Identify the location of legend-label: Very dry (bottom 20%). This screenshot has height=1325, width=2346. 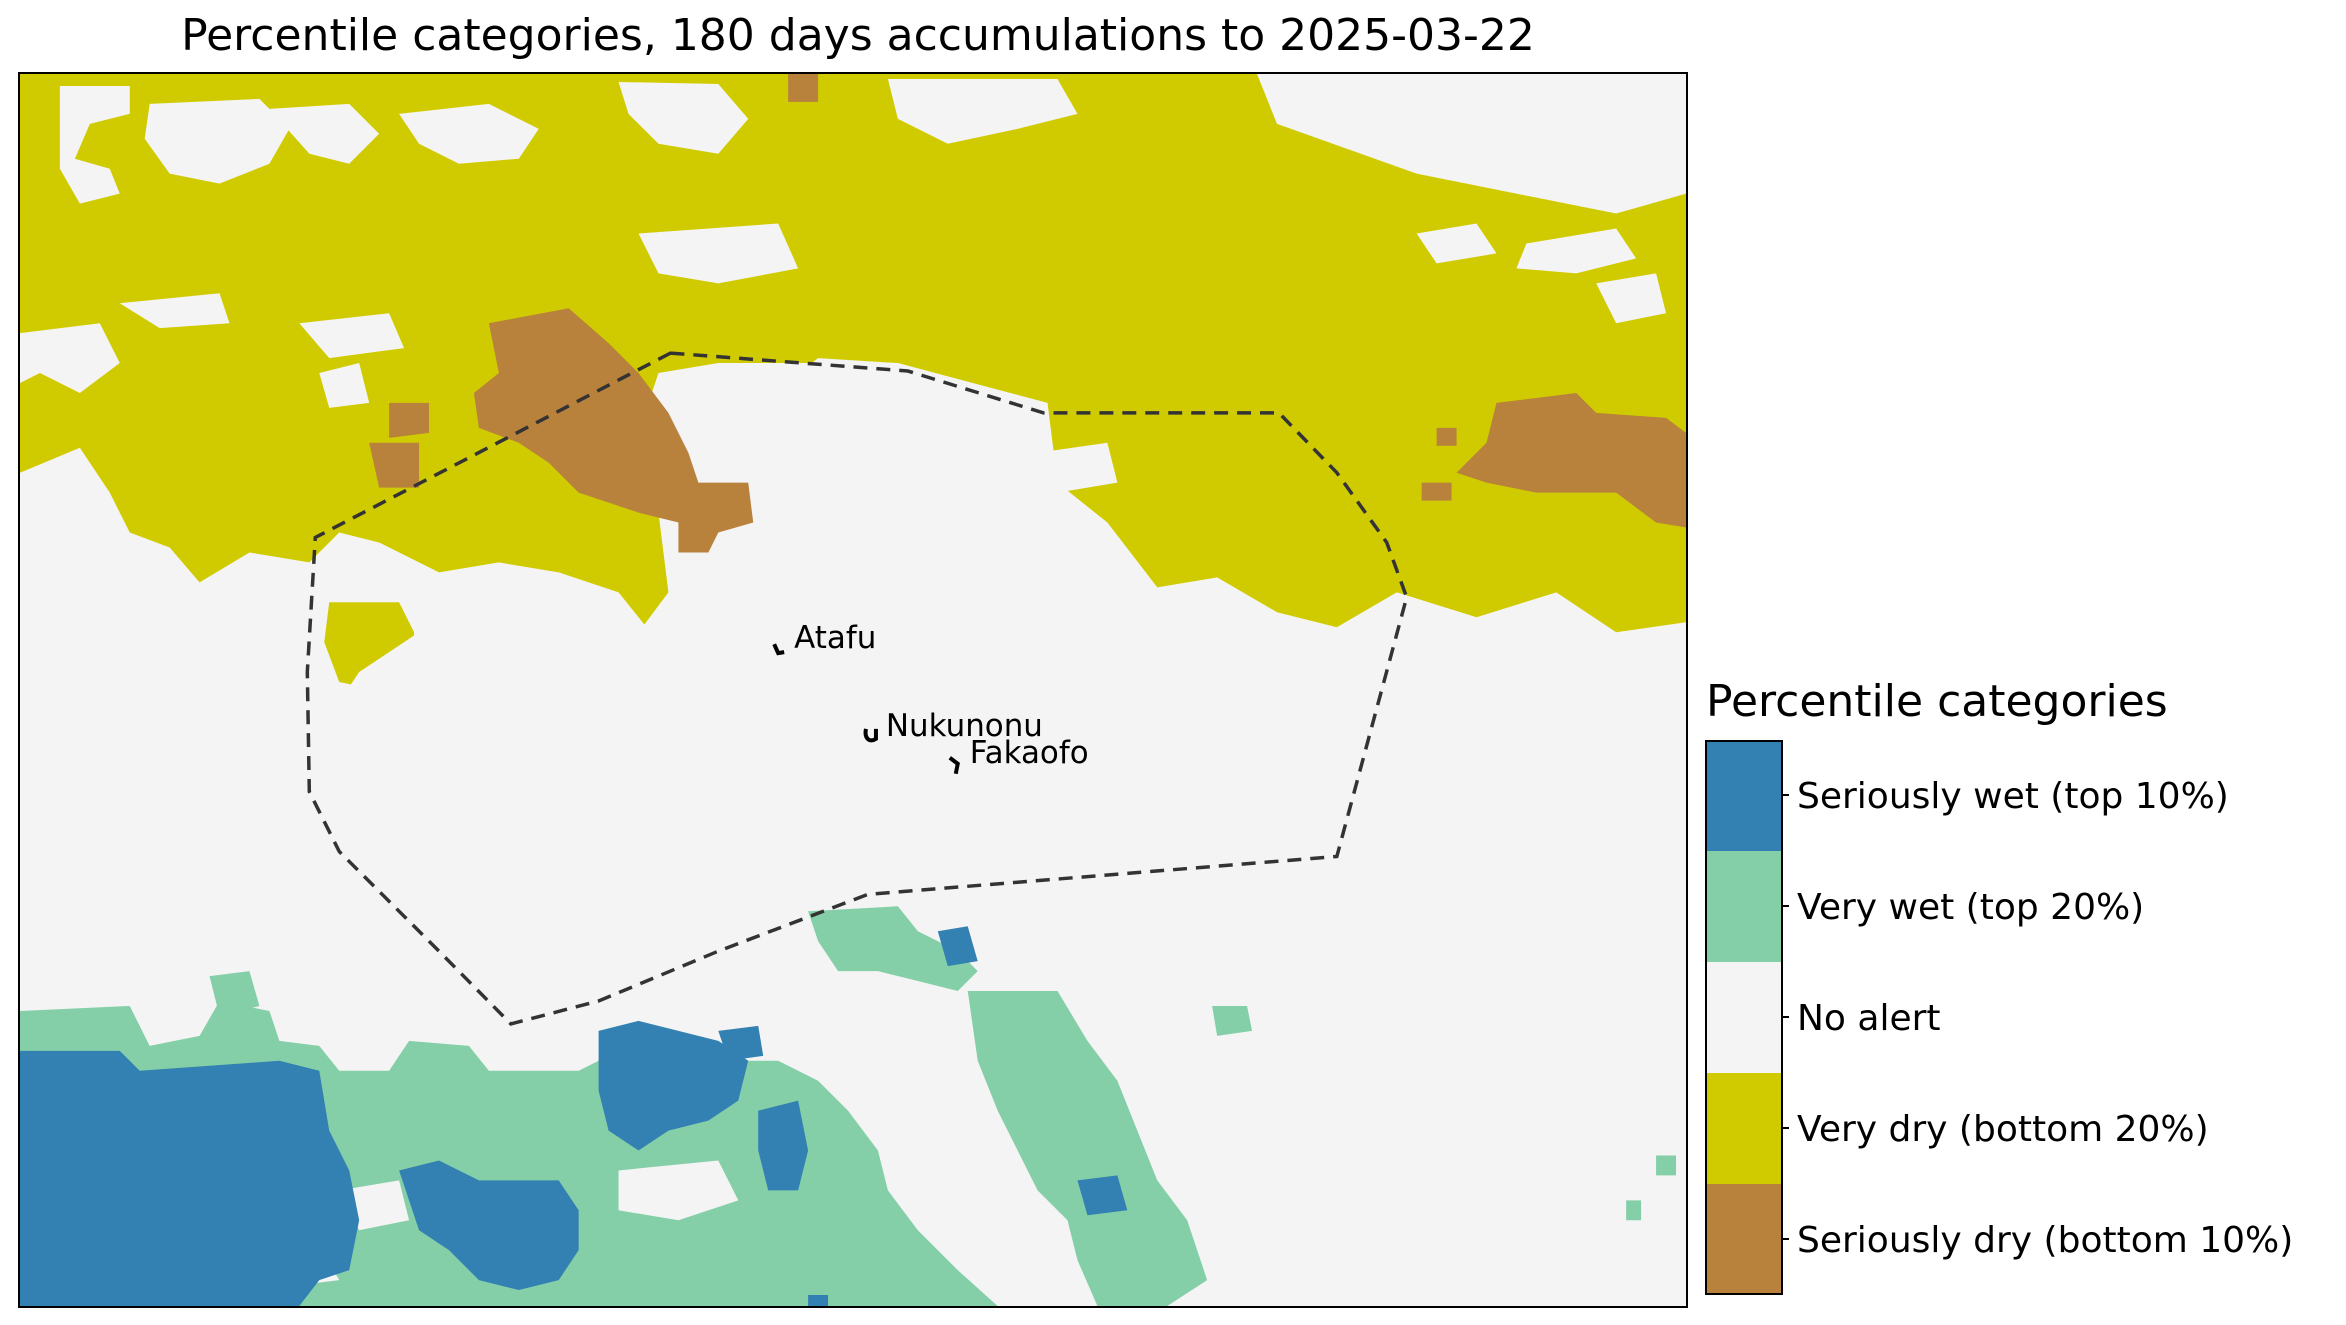
(2003, 1129).